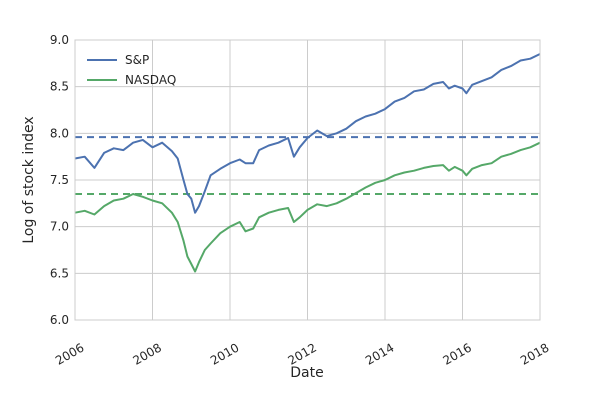 This screenshot has height=400, width=600. I want to click on legend: S&P NASDAQ, so click(131, 70).